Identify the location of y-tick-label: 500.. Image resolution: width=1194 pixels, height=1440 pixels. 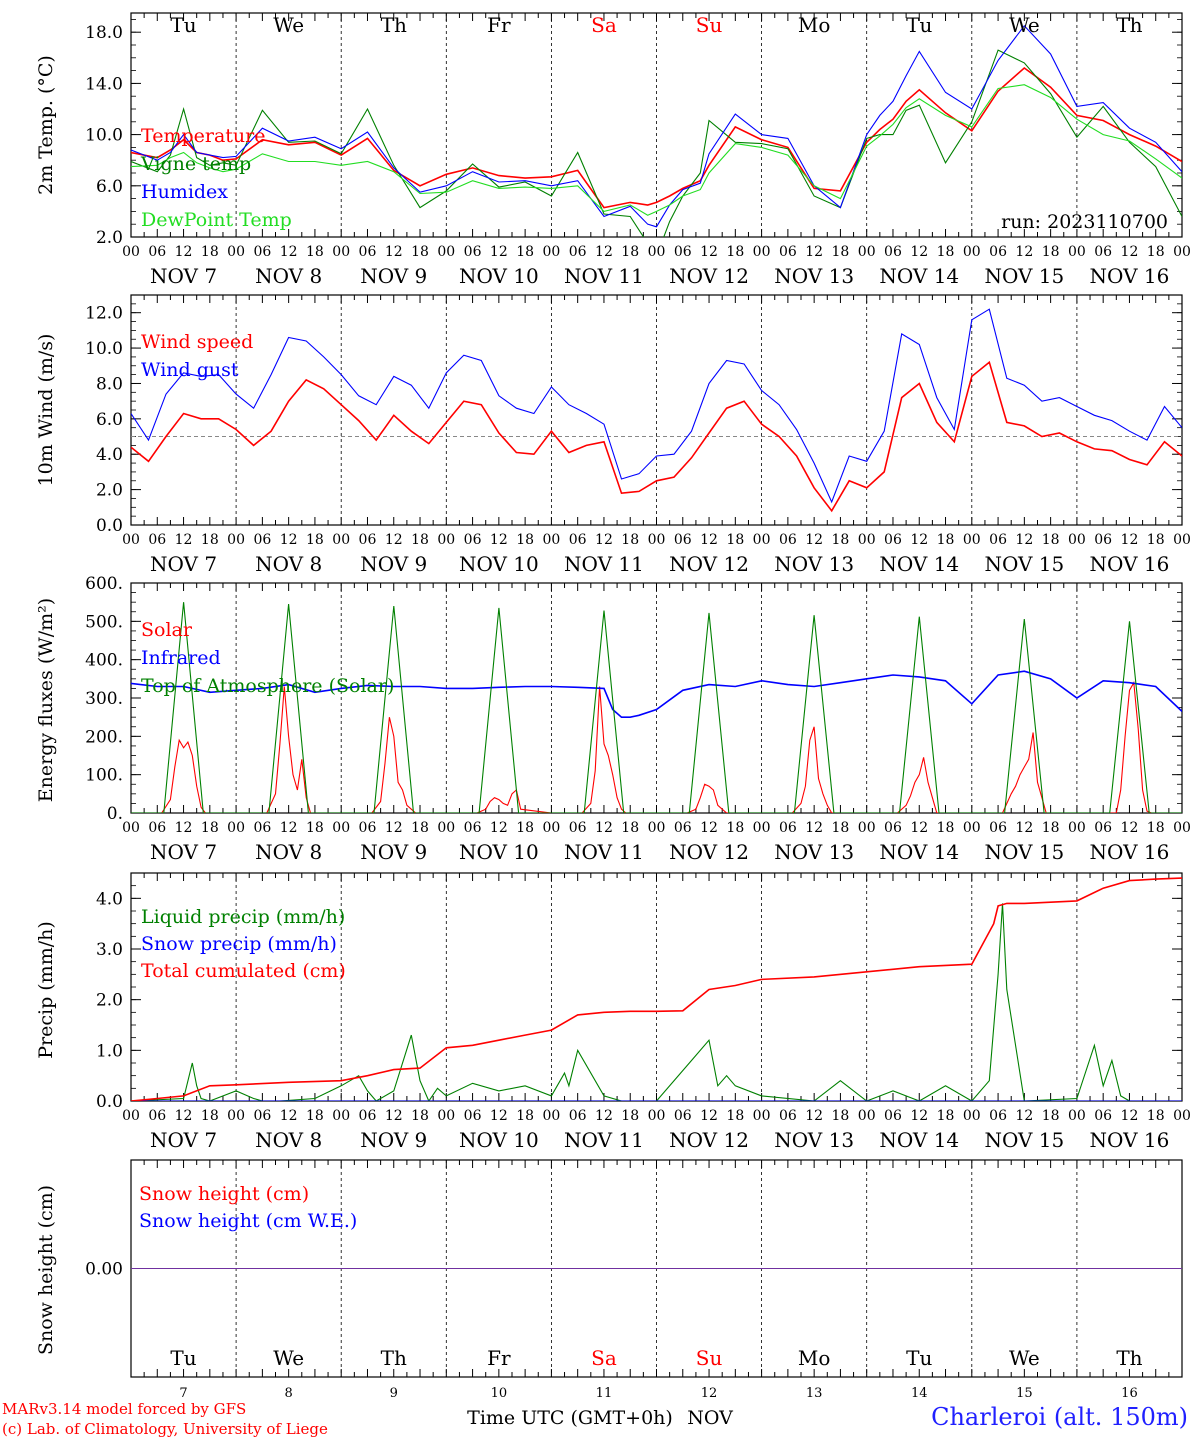
(104, 622).